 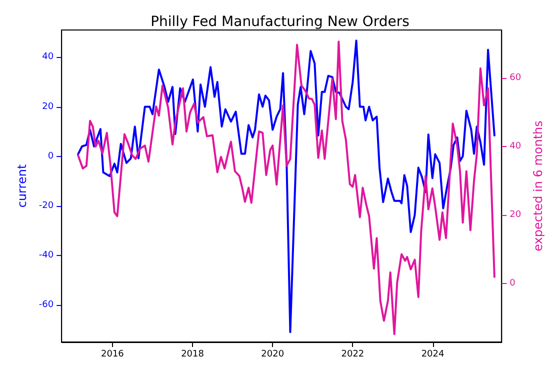 I want to click on y-tick-label: -40, so click(x=46, y=255).